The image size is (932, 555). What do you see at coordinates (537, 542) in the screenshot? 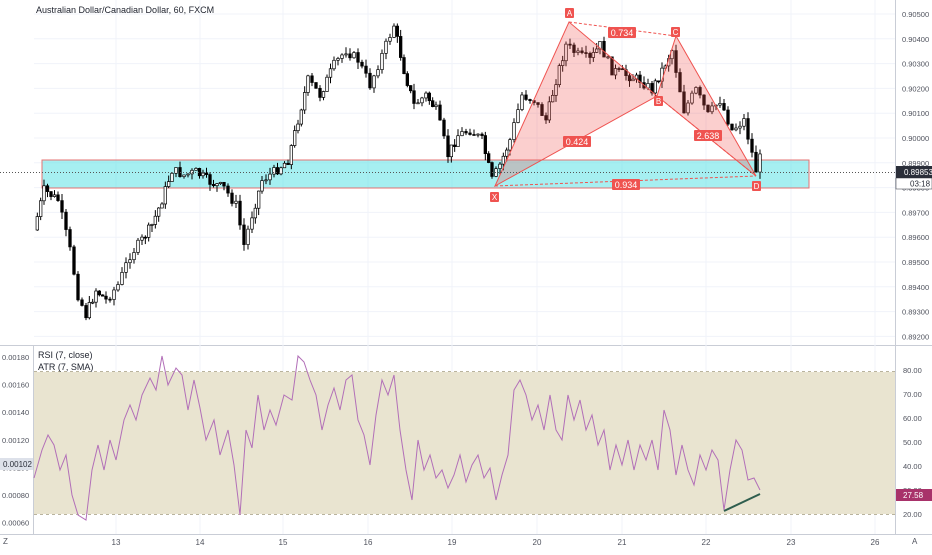
I see `time-tick-label: 20` at bounding box center [537, 542].